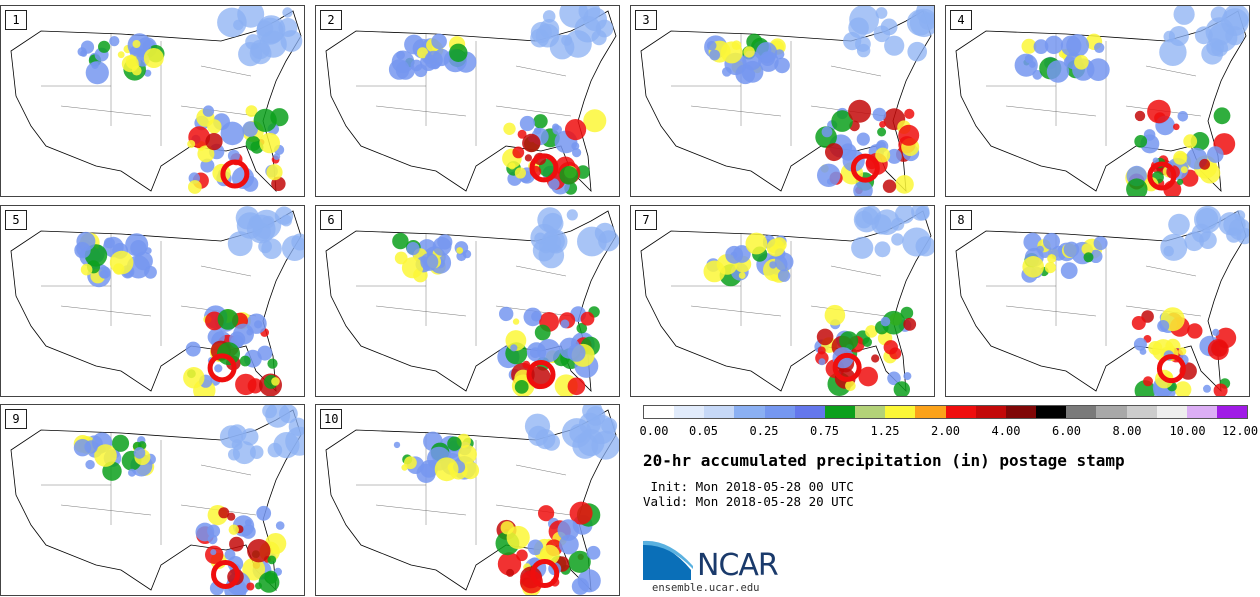  What do you see at coordinates (646, 220) in the screenshot?
I see `member-number-label: 7` at bounding box center [646, 220].